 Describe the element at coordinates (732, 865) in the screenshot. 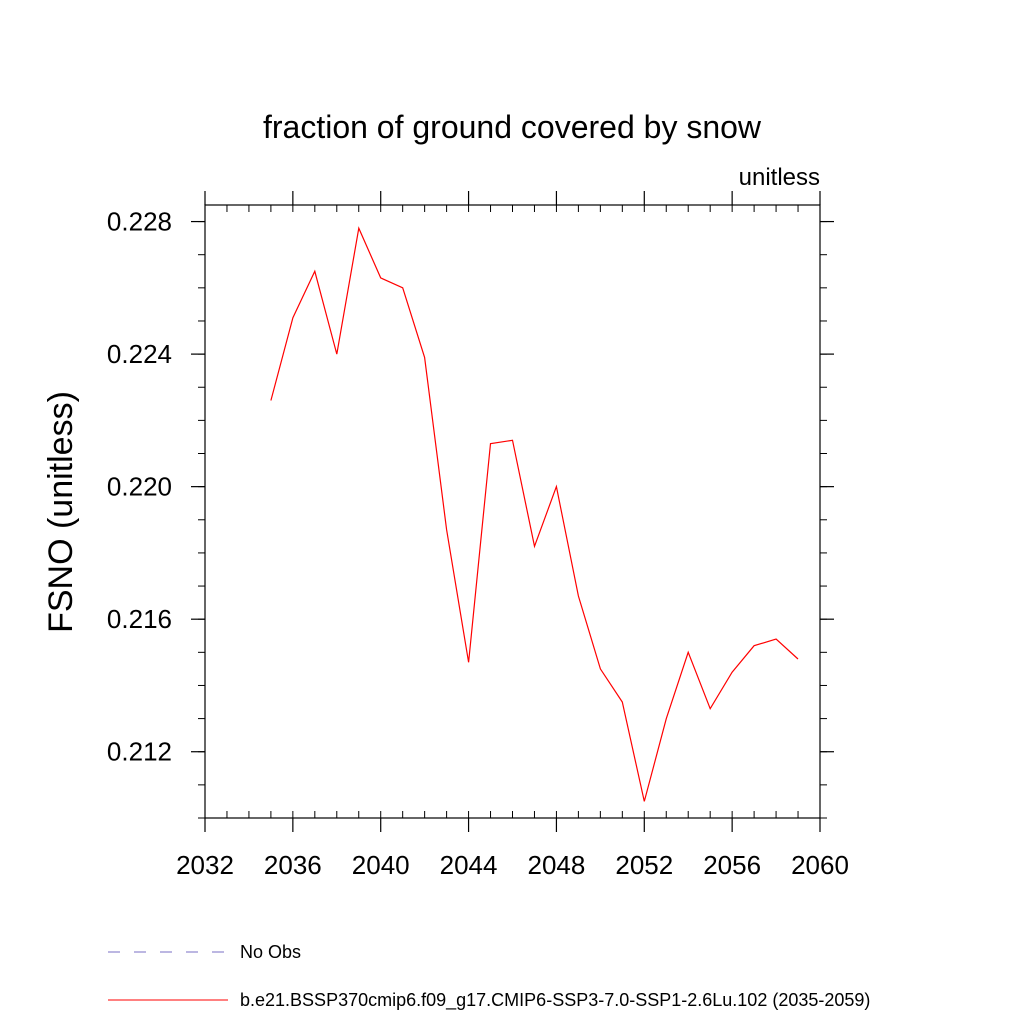

I see `x-tick-label: 2056` at that location.